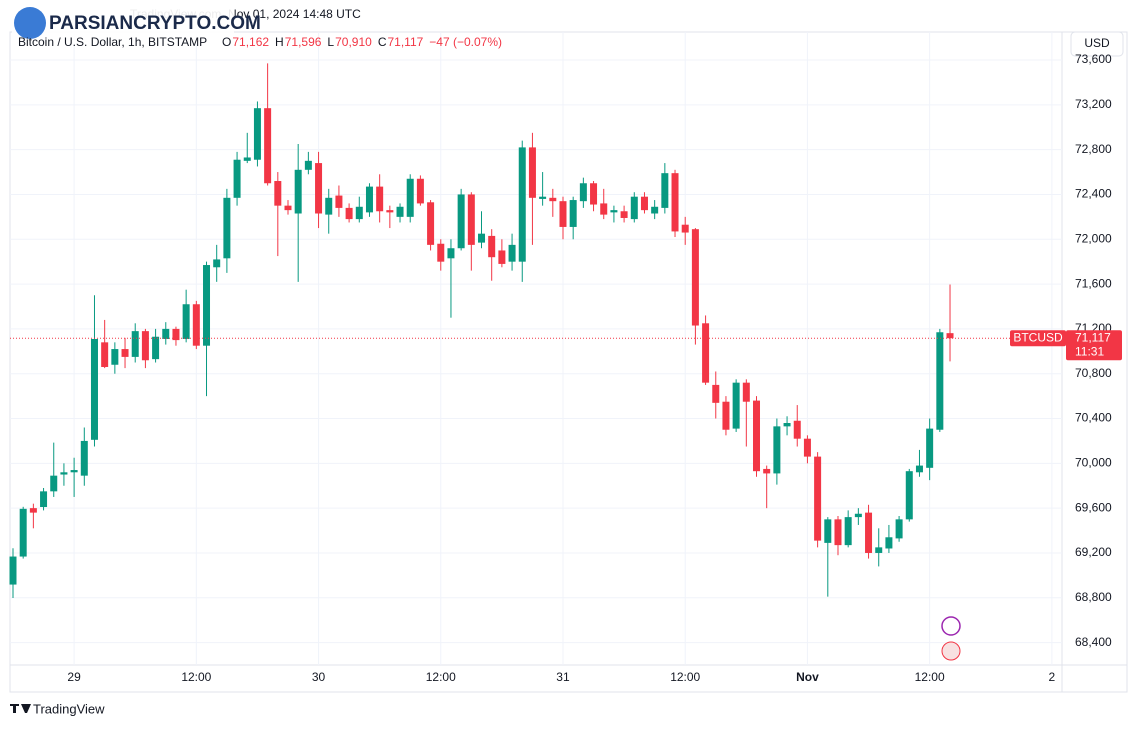  I want to click on y-tick-label: 68,400, so click(1093, 642).